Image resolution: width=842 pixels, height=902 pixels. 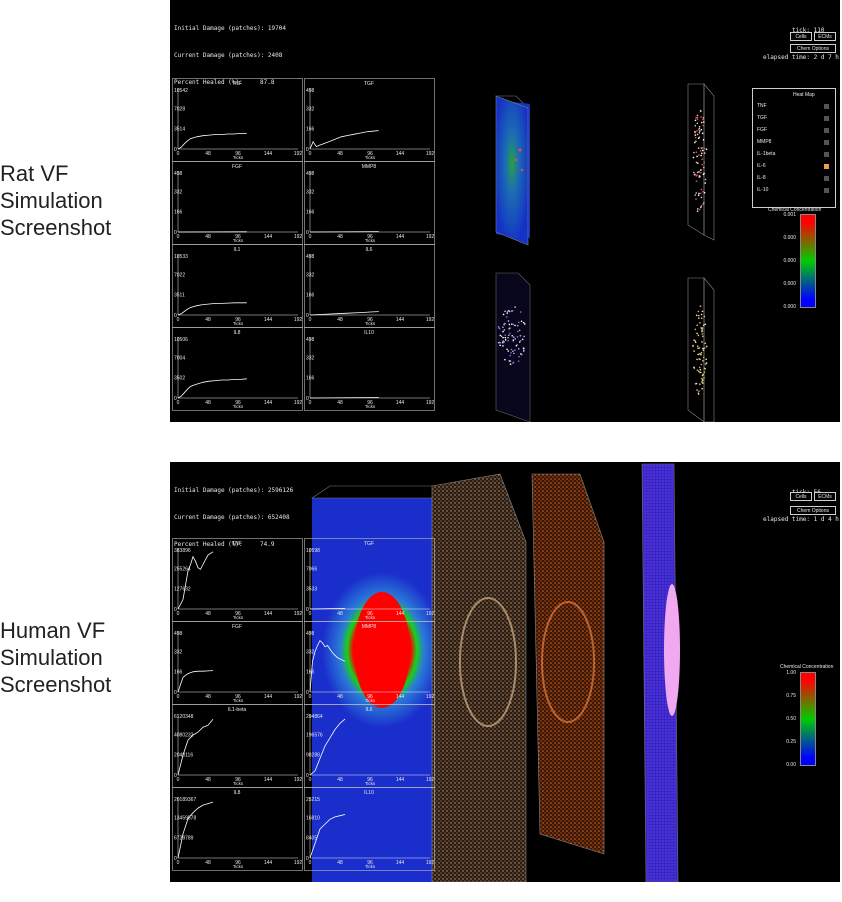 What do you see at coordinates (794, 179) in the screenshot?
I see `heat-map-item: IL-8` at bounding box center [794, 179].